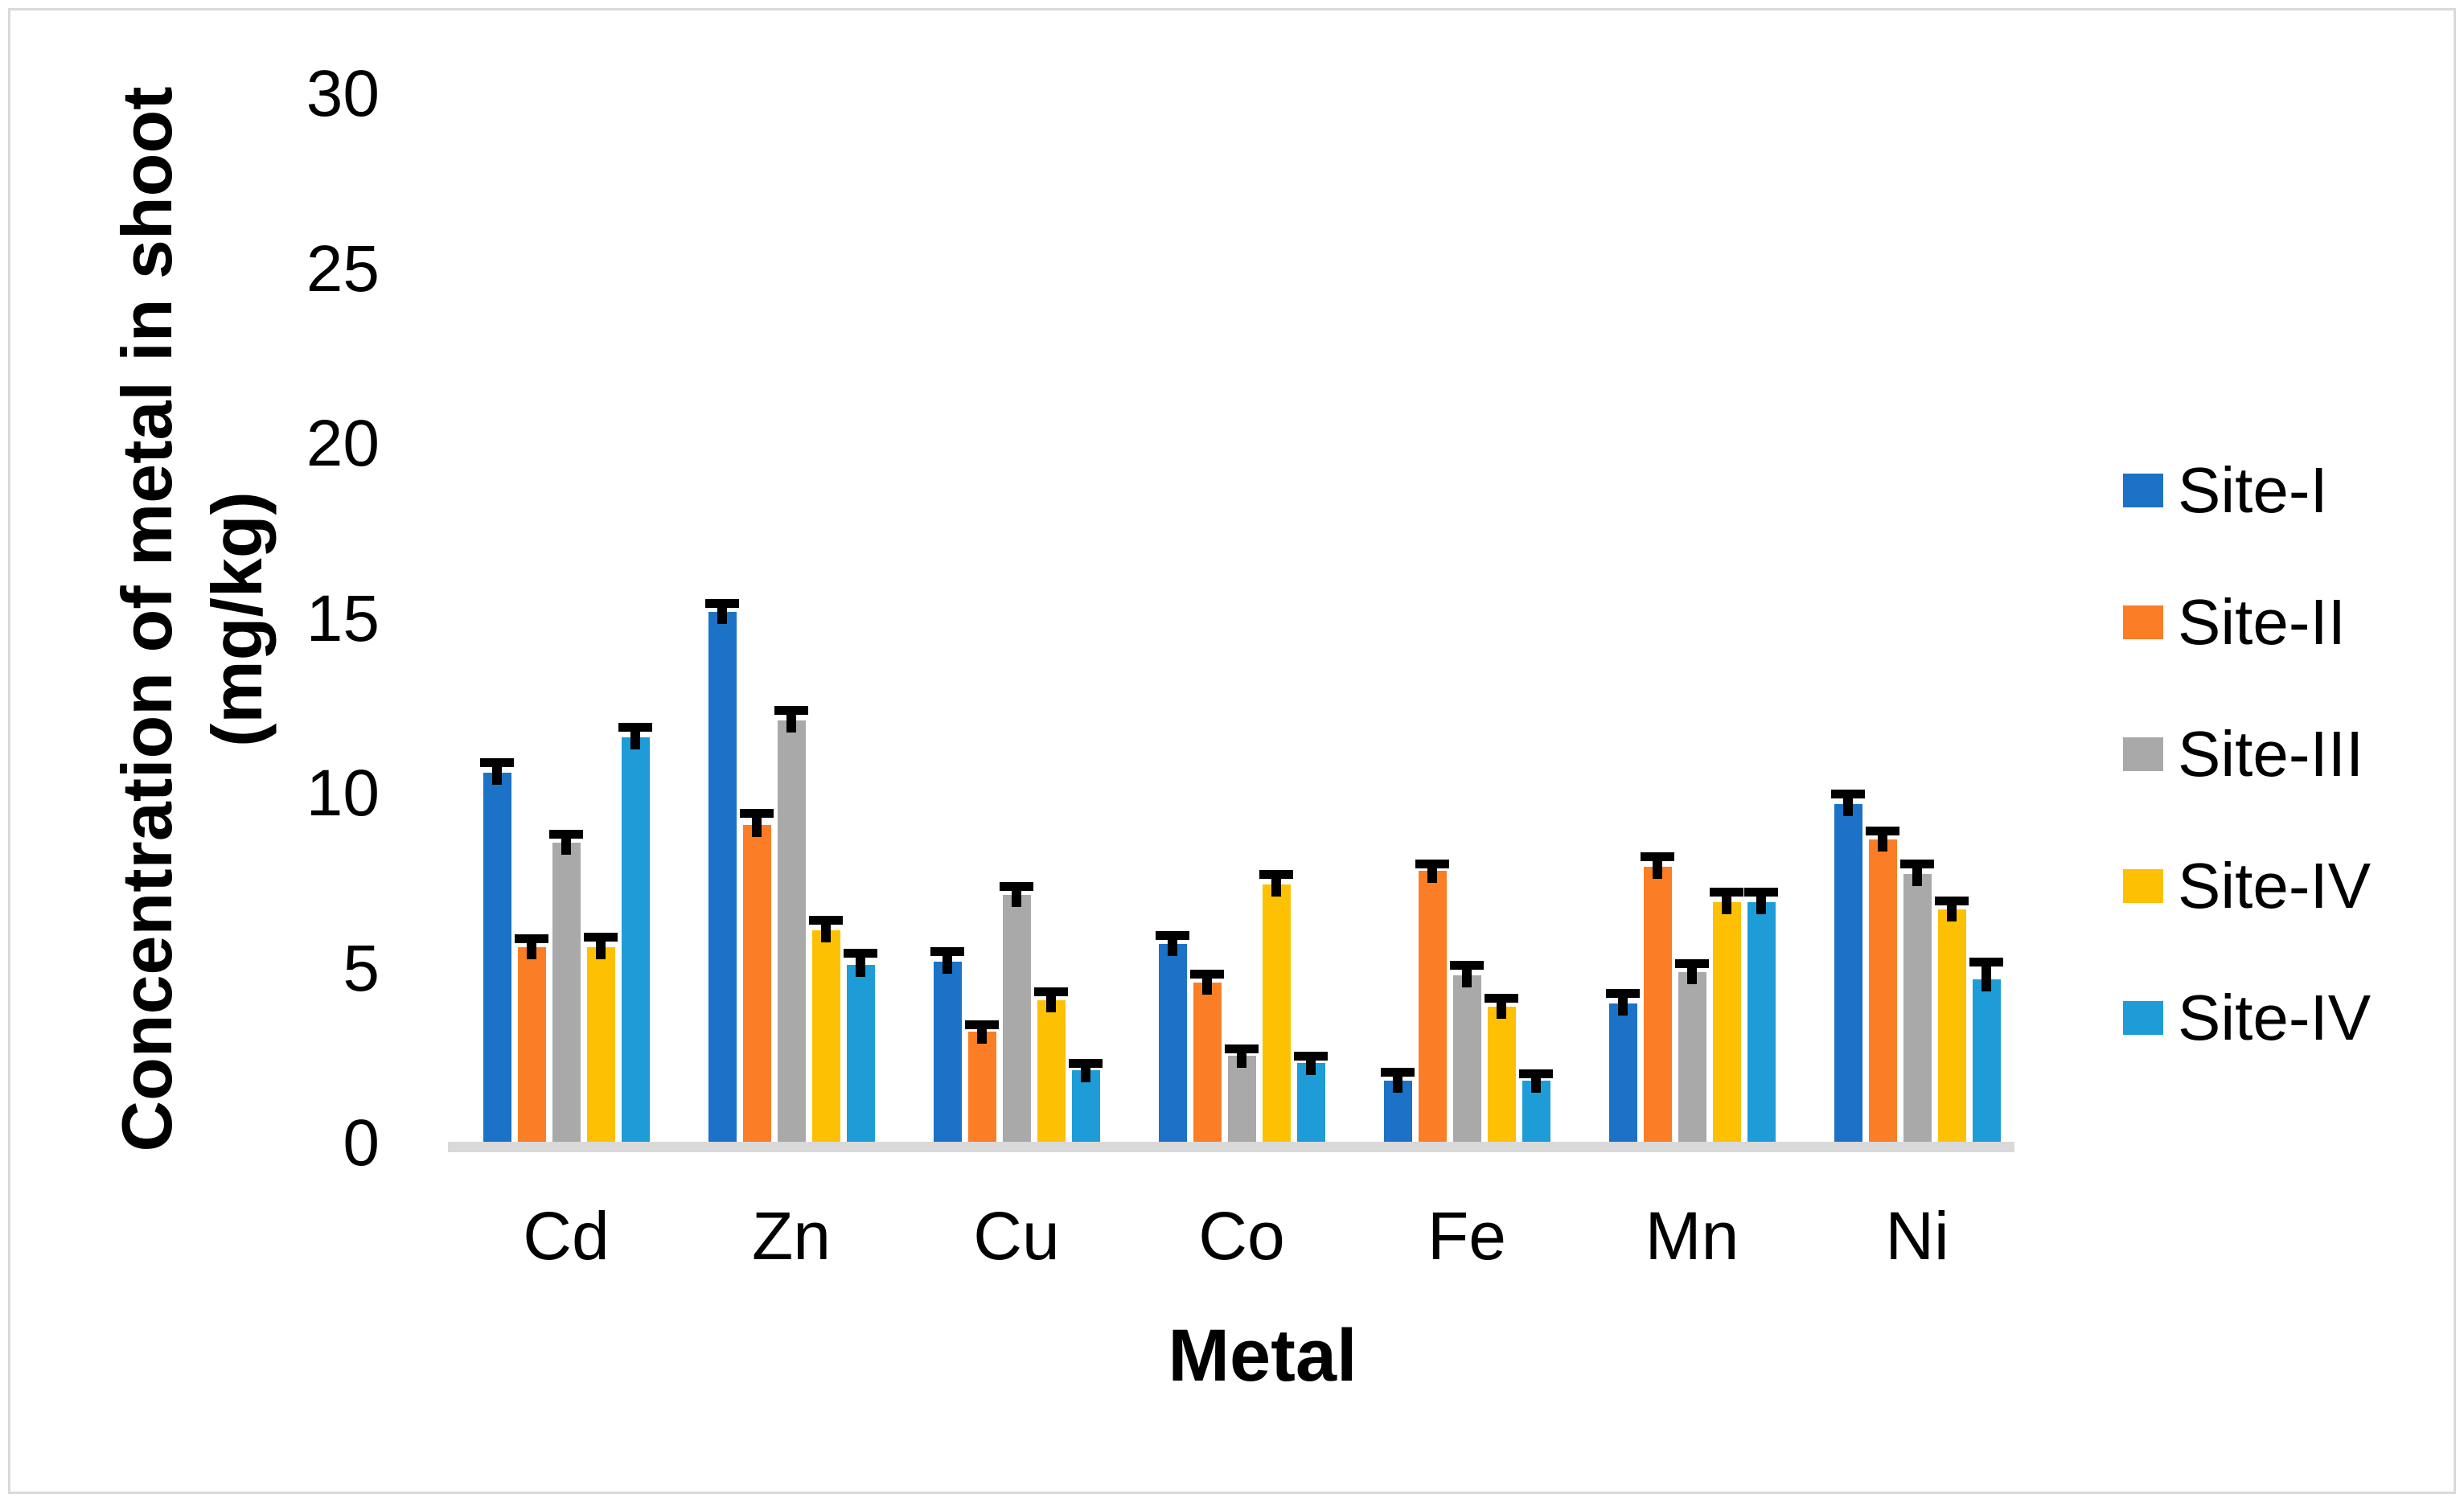 This screenshot has width=2464, height=1502. What do you see at coordinates (1241, 1099) in the screenshot?
I see `bar-site-iii-co` at bounding box center [1241, 1099].